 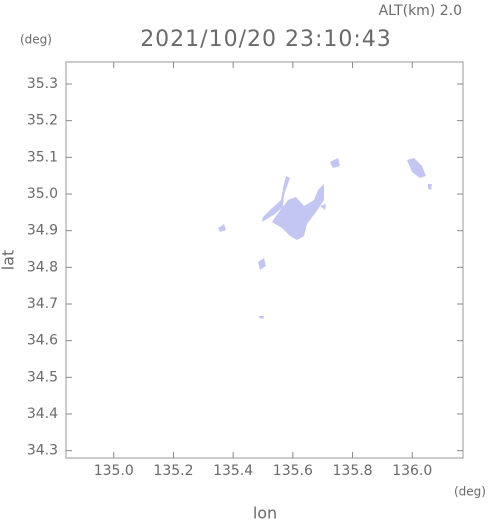 What do you see at coordinates (173, 471) in the screenshot?
I see `x-tick-label: 135.2` at bounding box center [173, 471].